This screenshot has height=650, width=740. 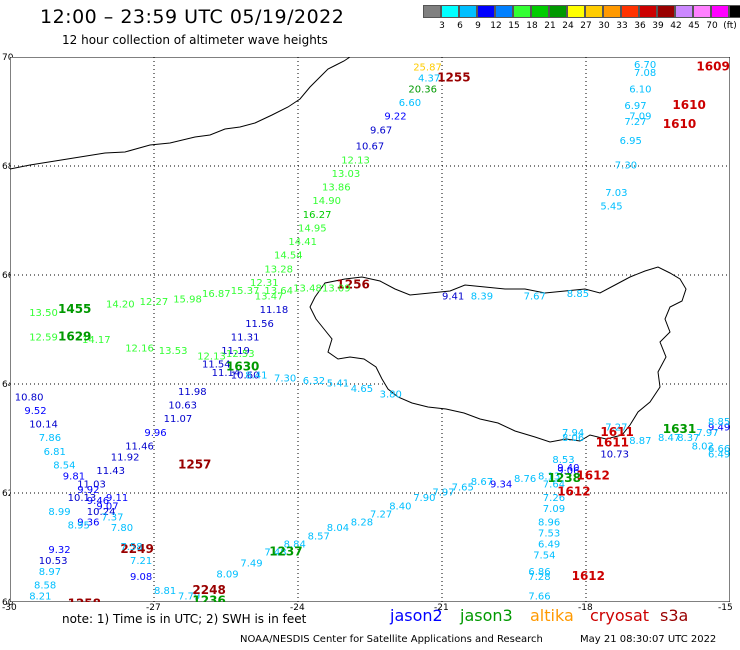 I want to click on page-title: 12:00 – 23:59 UTC 05/19/2022, so click(x=192, y=17).